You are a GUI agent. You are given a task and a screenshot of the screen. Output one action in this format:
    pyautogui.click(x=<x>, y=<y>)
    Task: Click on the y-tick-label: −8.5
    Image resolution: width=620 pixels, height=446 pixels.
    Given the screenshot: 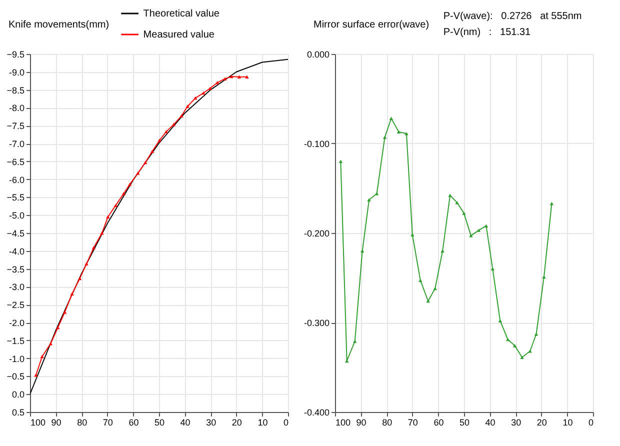 What is the action you would take?
    pyautogui.click(x=15, y=90)
    